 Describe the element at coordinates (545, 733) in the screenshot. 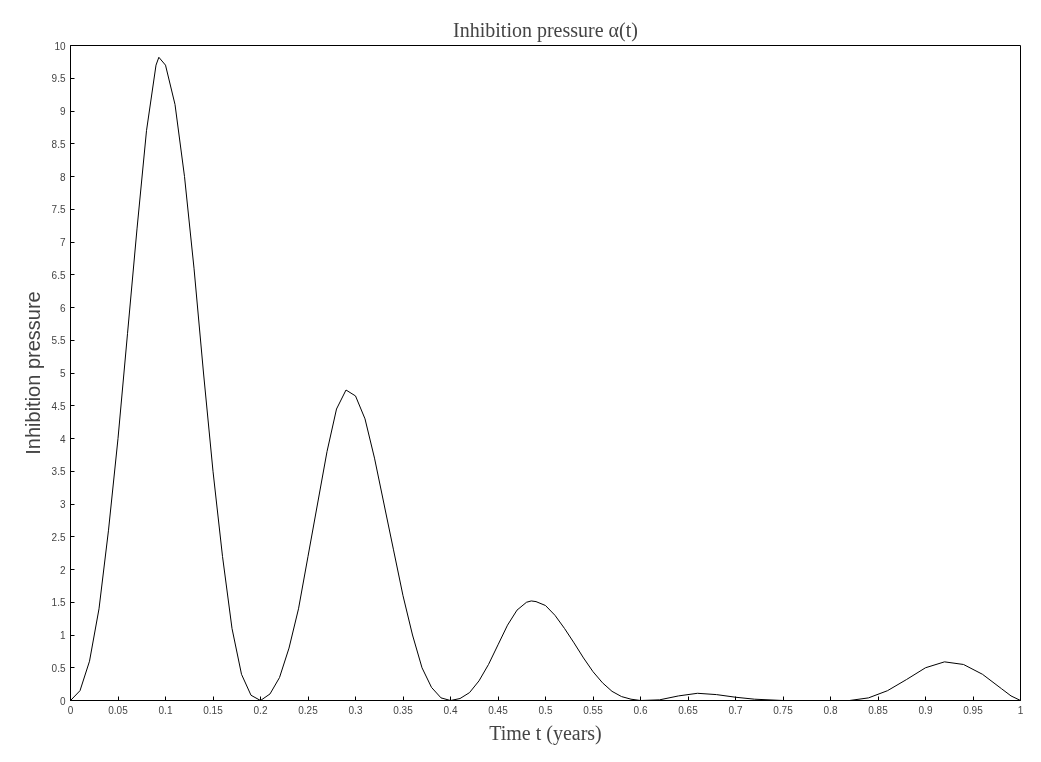

I see `x-axis-title: Time t (years)` at that location.